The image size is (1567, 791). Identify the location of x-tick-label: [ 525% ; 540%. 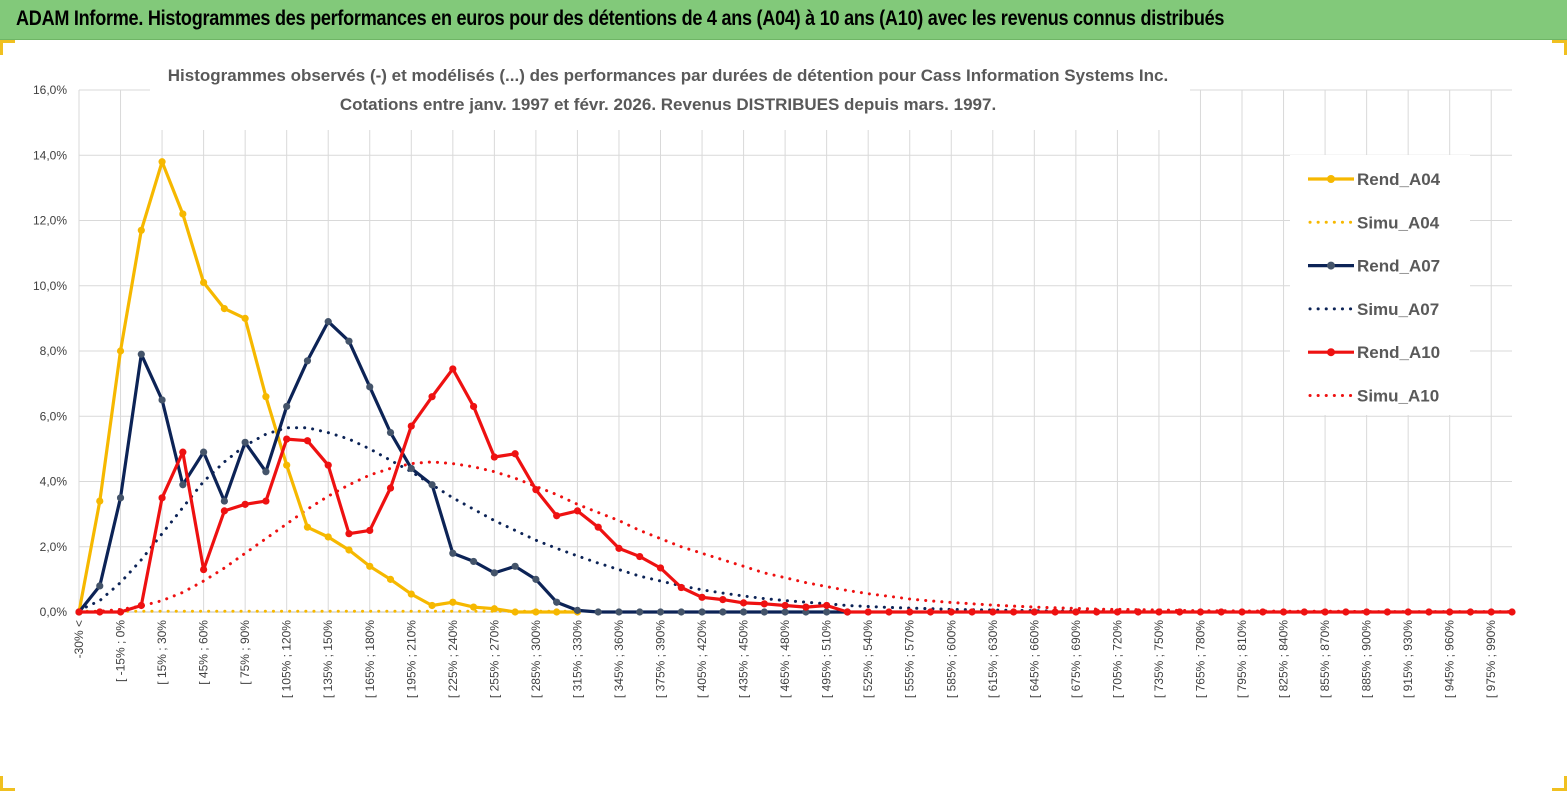
(868, 659).